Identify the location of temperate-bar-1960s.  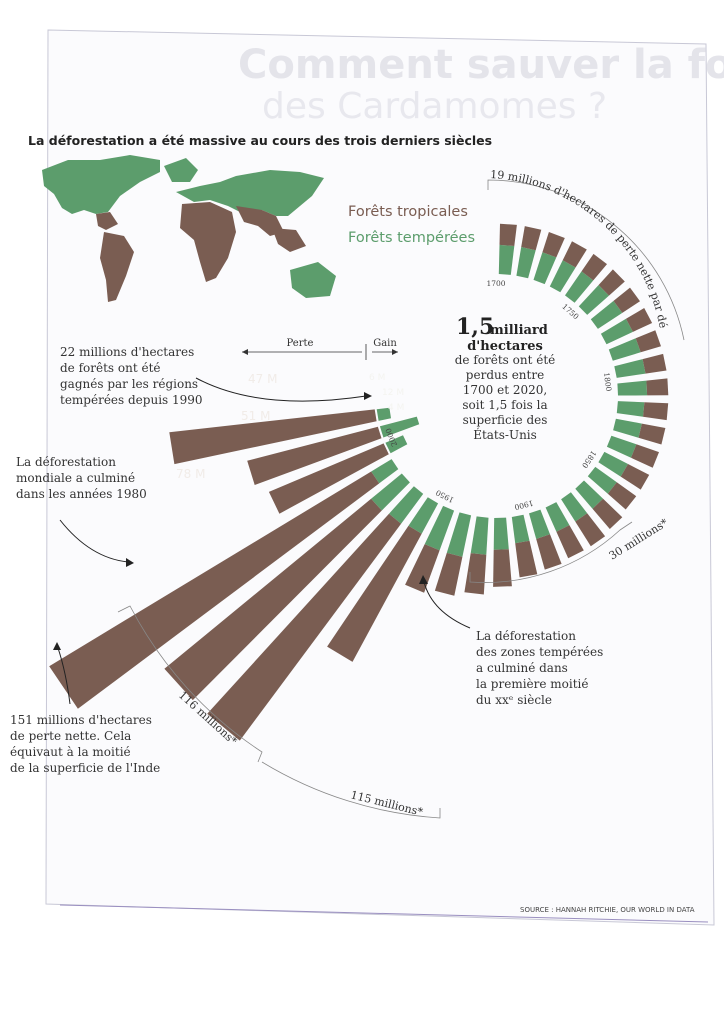
(406, 505).